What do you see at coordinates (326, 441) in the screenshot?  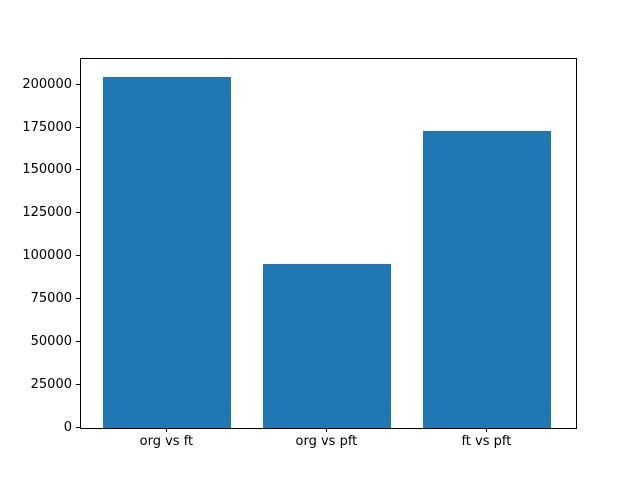 I see `x-tick-label: org vs pft` at bounding box center [326, 441].